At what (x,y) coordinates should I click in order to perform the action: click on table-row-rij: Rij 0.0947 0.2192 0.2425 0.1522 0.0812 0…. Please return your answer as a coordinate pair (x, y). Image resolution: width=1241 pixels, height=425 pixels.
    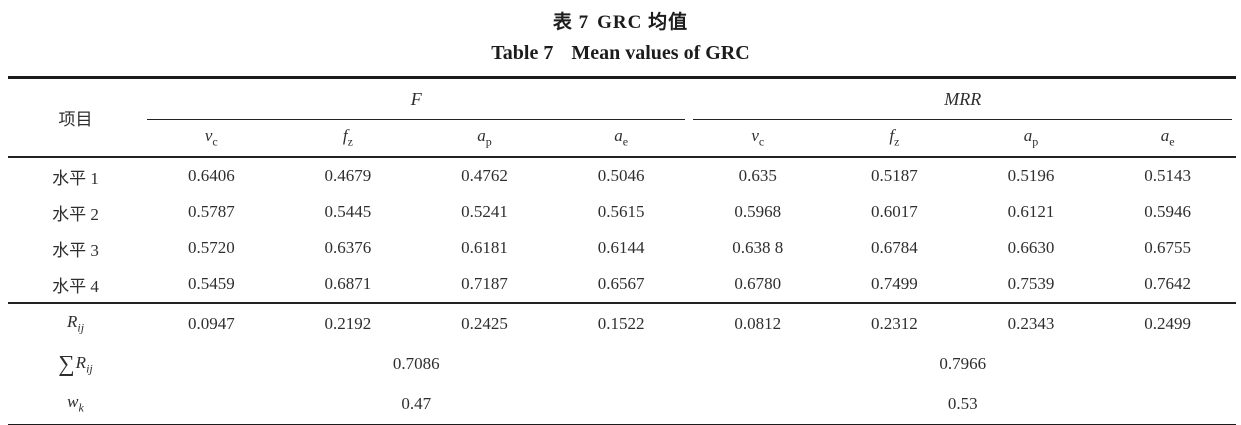
    Looking at the image, I should click on (622, 323).